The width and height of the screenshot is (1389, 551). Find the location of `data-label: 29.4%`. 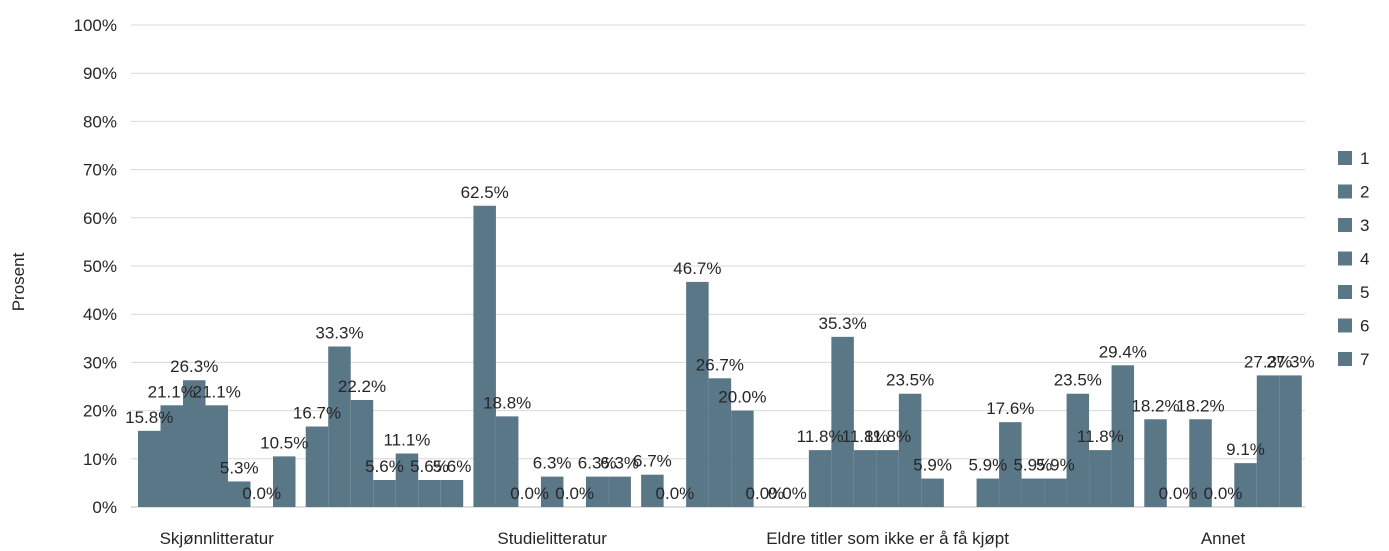

data-label: 29.4% is located at coordinates (1123, 351).